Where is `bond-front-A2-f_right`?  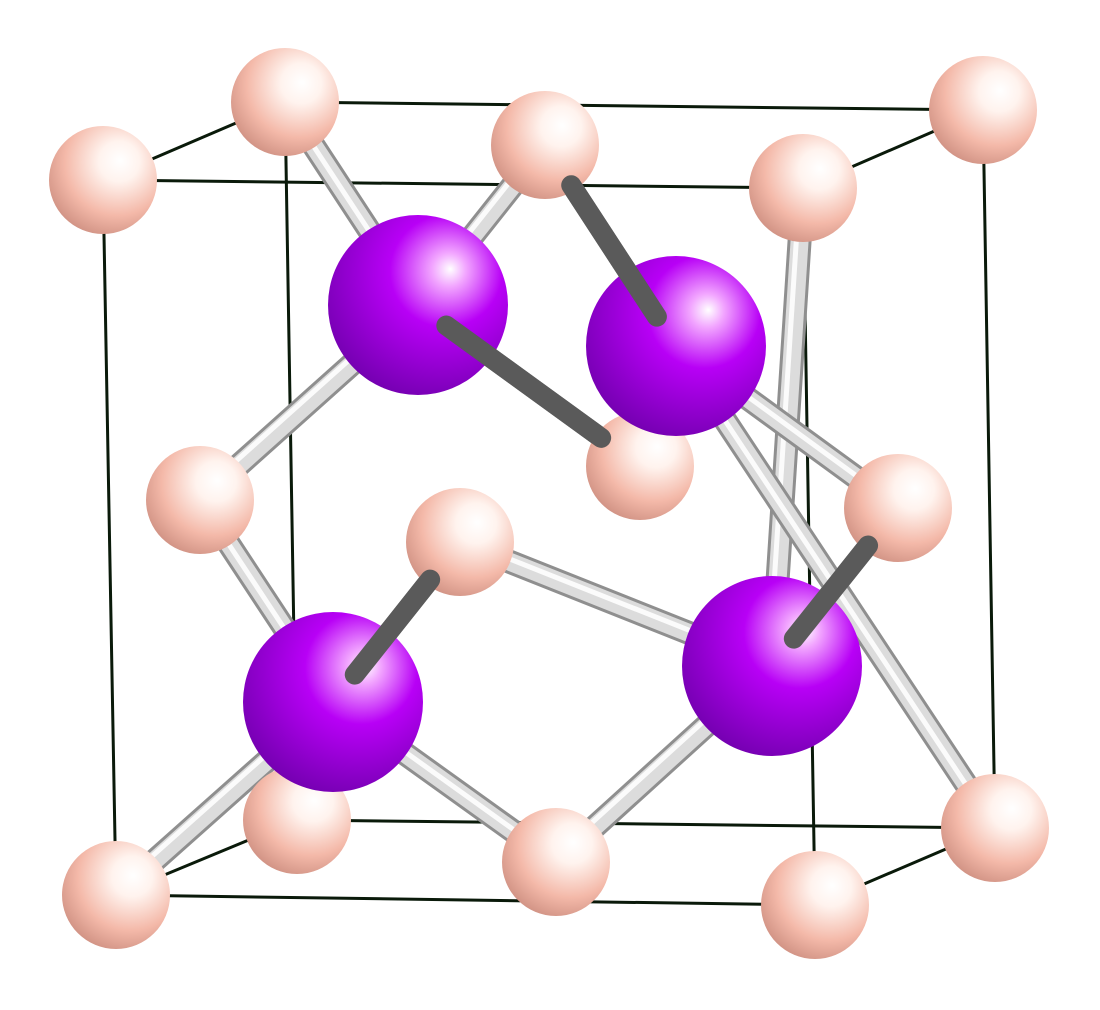
bond-front-A2-f_right is located at coordinates (831, 592).